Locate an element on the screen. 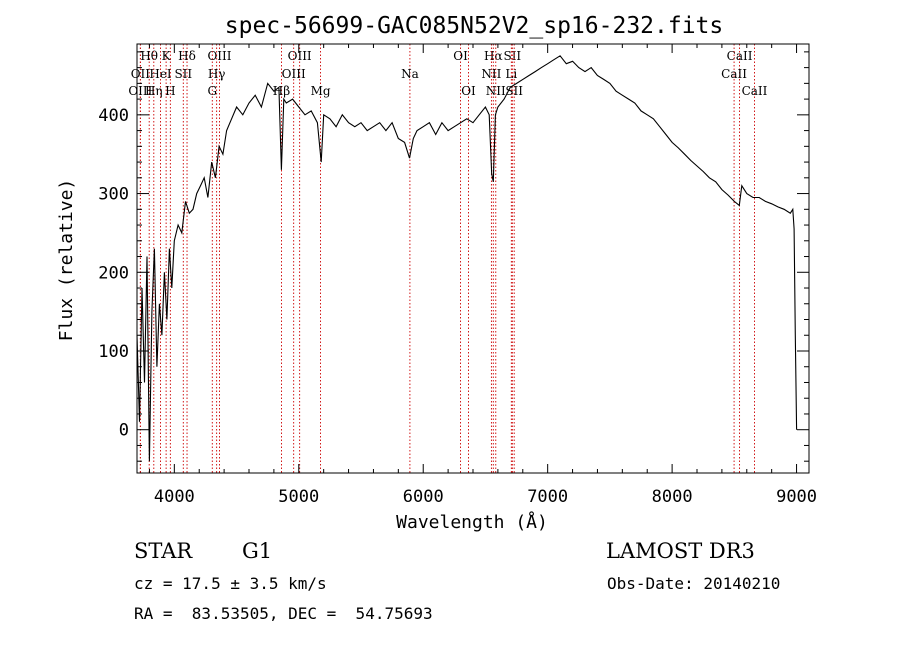 This screenshot has width=900, height=649. line-marker-label: H is located at coordinates (170, 91).